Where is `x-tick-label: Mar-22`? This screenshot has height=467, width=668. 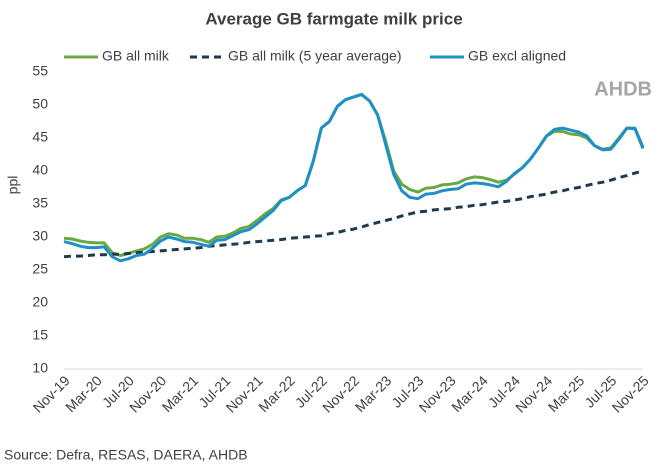
x-tick-label: Mar-22 is located at coordinates (276, 393).